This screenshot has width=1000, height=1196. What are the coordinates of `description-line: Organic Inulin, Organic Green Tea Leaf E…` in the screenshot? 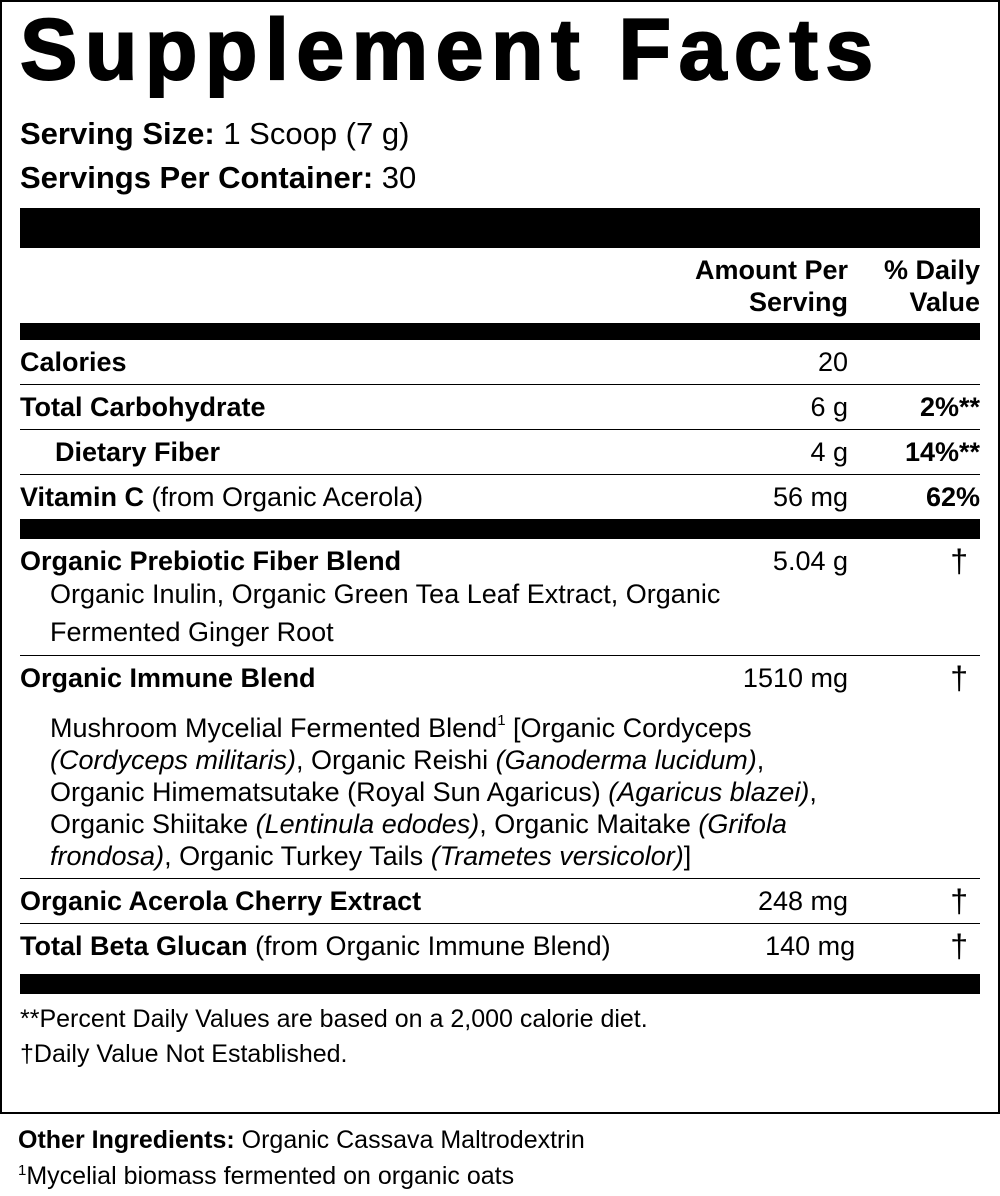 It's located at (515, 594).